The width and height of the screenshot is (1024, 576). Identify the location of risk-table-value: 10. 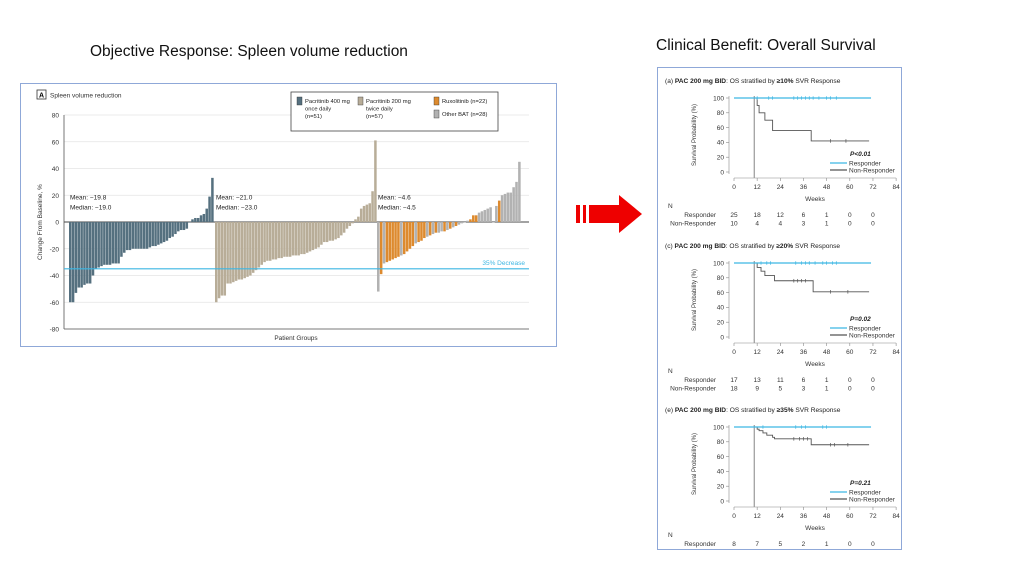
(734, 224).